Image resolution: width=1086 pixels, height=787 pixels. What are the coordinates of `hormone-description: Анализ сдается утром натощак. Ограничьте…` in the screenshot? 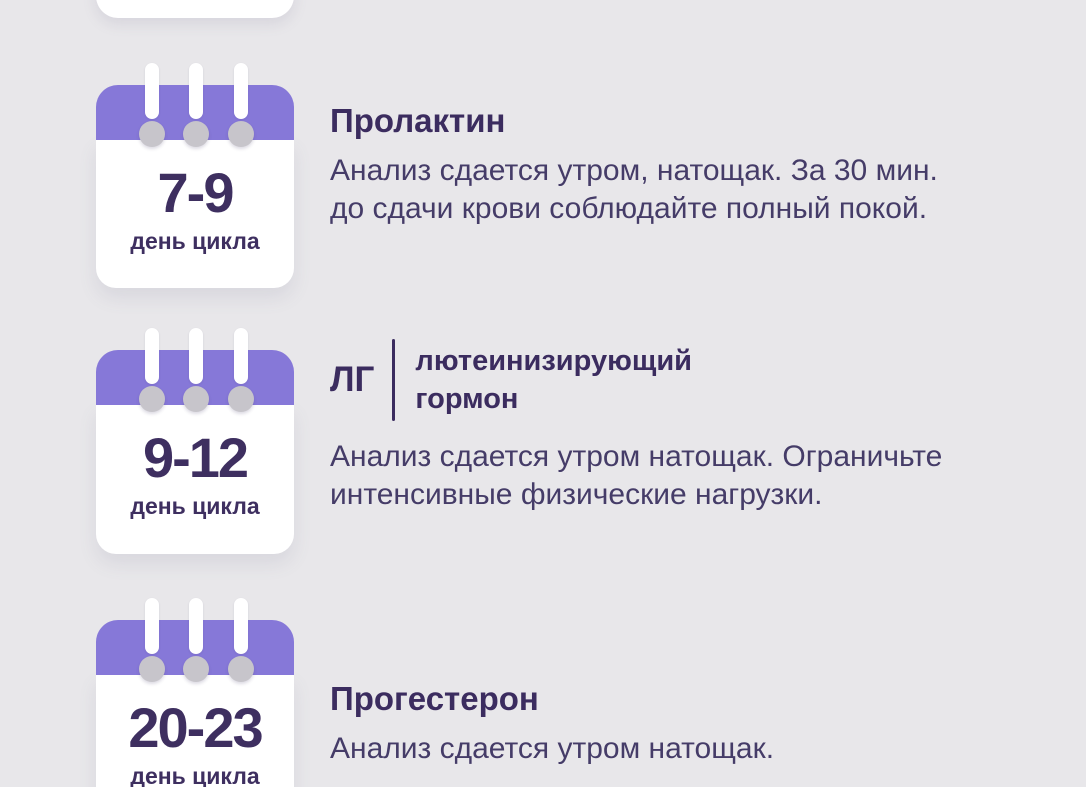 It's located at (636, 475).